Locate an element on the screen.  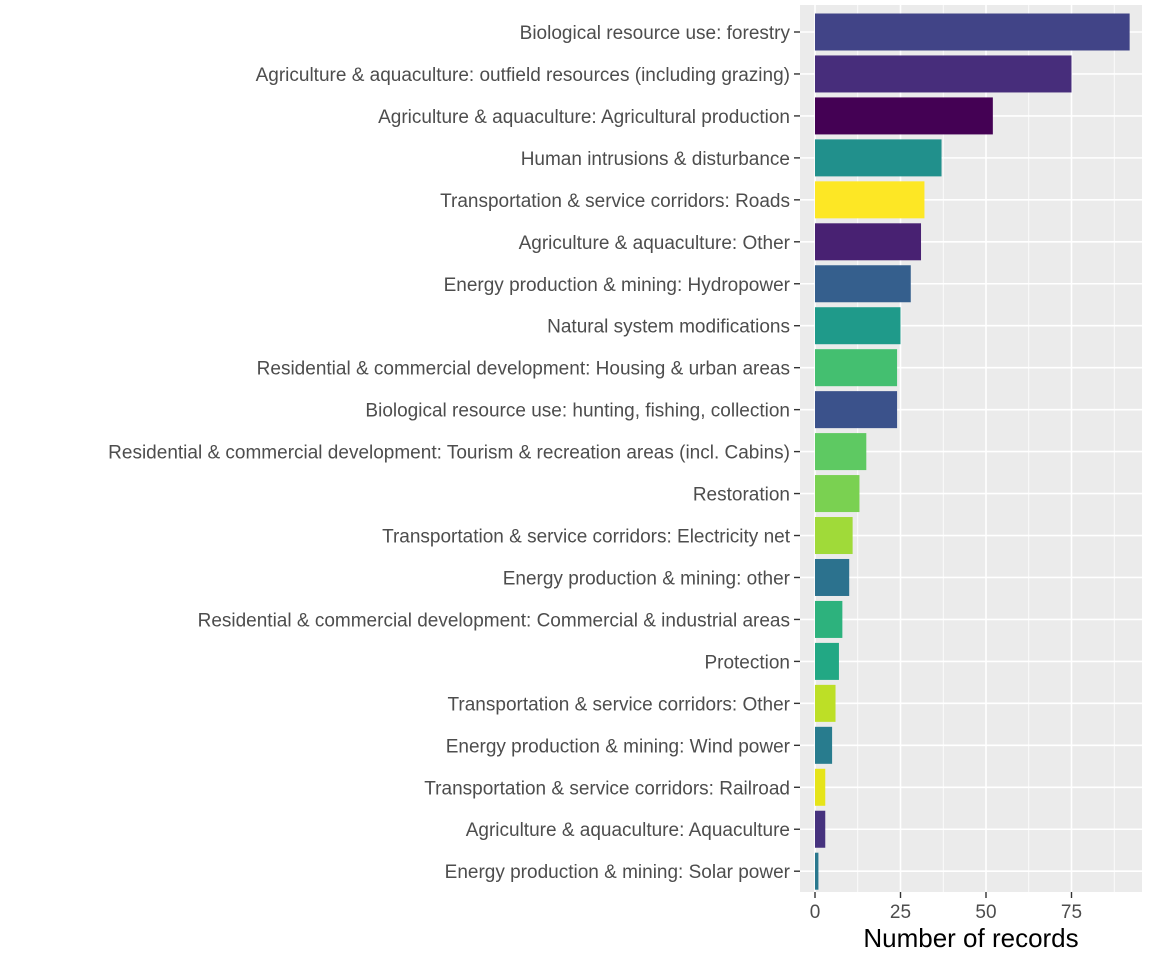
category-label: Energy production & mining: Wind power is located at coordinates (618, 746).